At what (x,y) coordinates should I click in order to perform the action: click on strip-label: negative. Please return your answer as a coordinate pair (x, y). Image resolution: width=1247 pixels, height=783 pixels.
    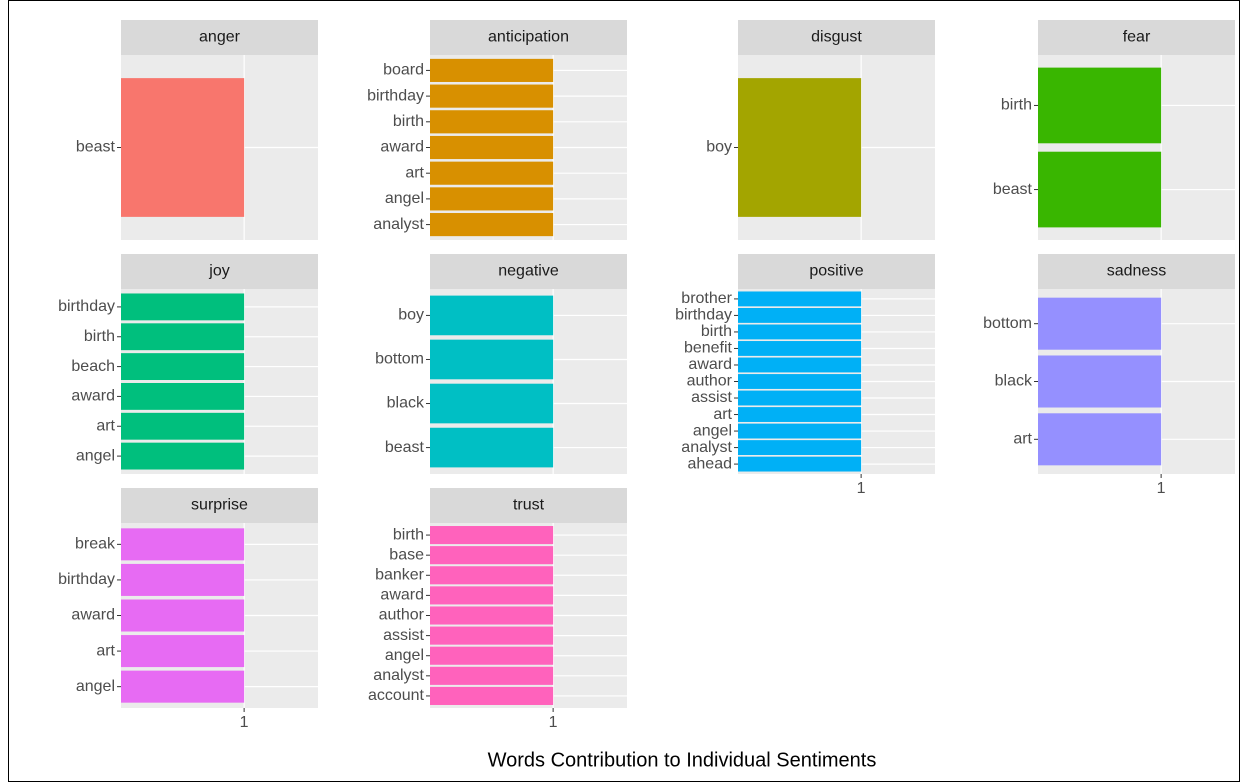
    Looking at the image, I should click on (528, 271).